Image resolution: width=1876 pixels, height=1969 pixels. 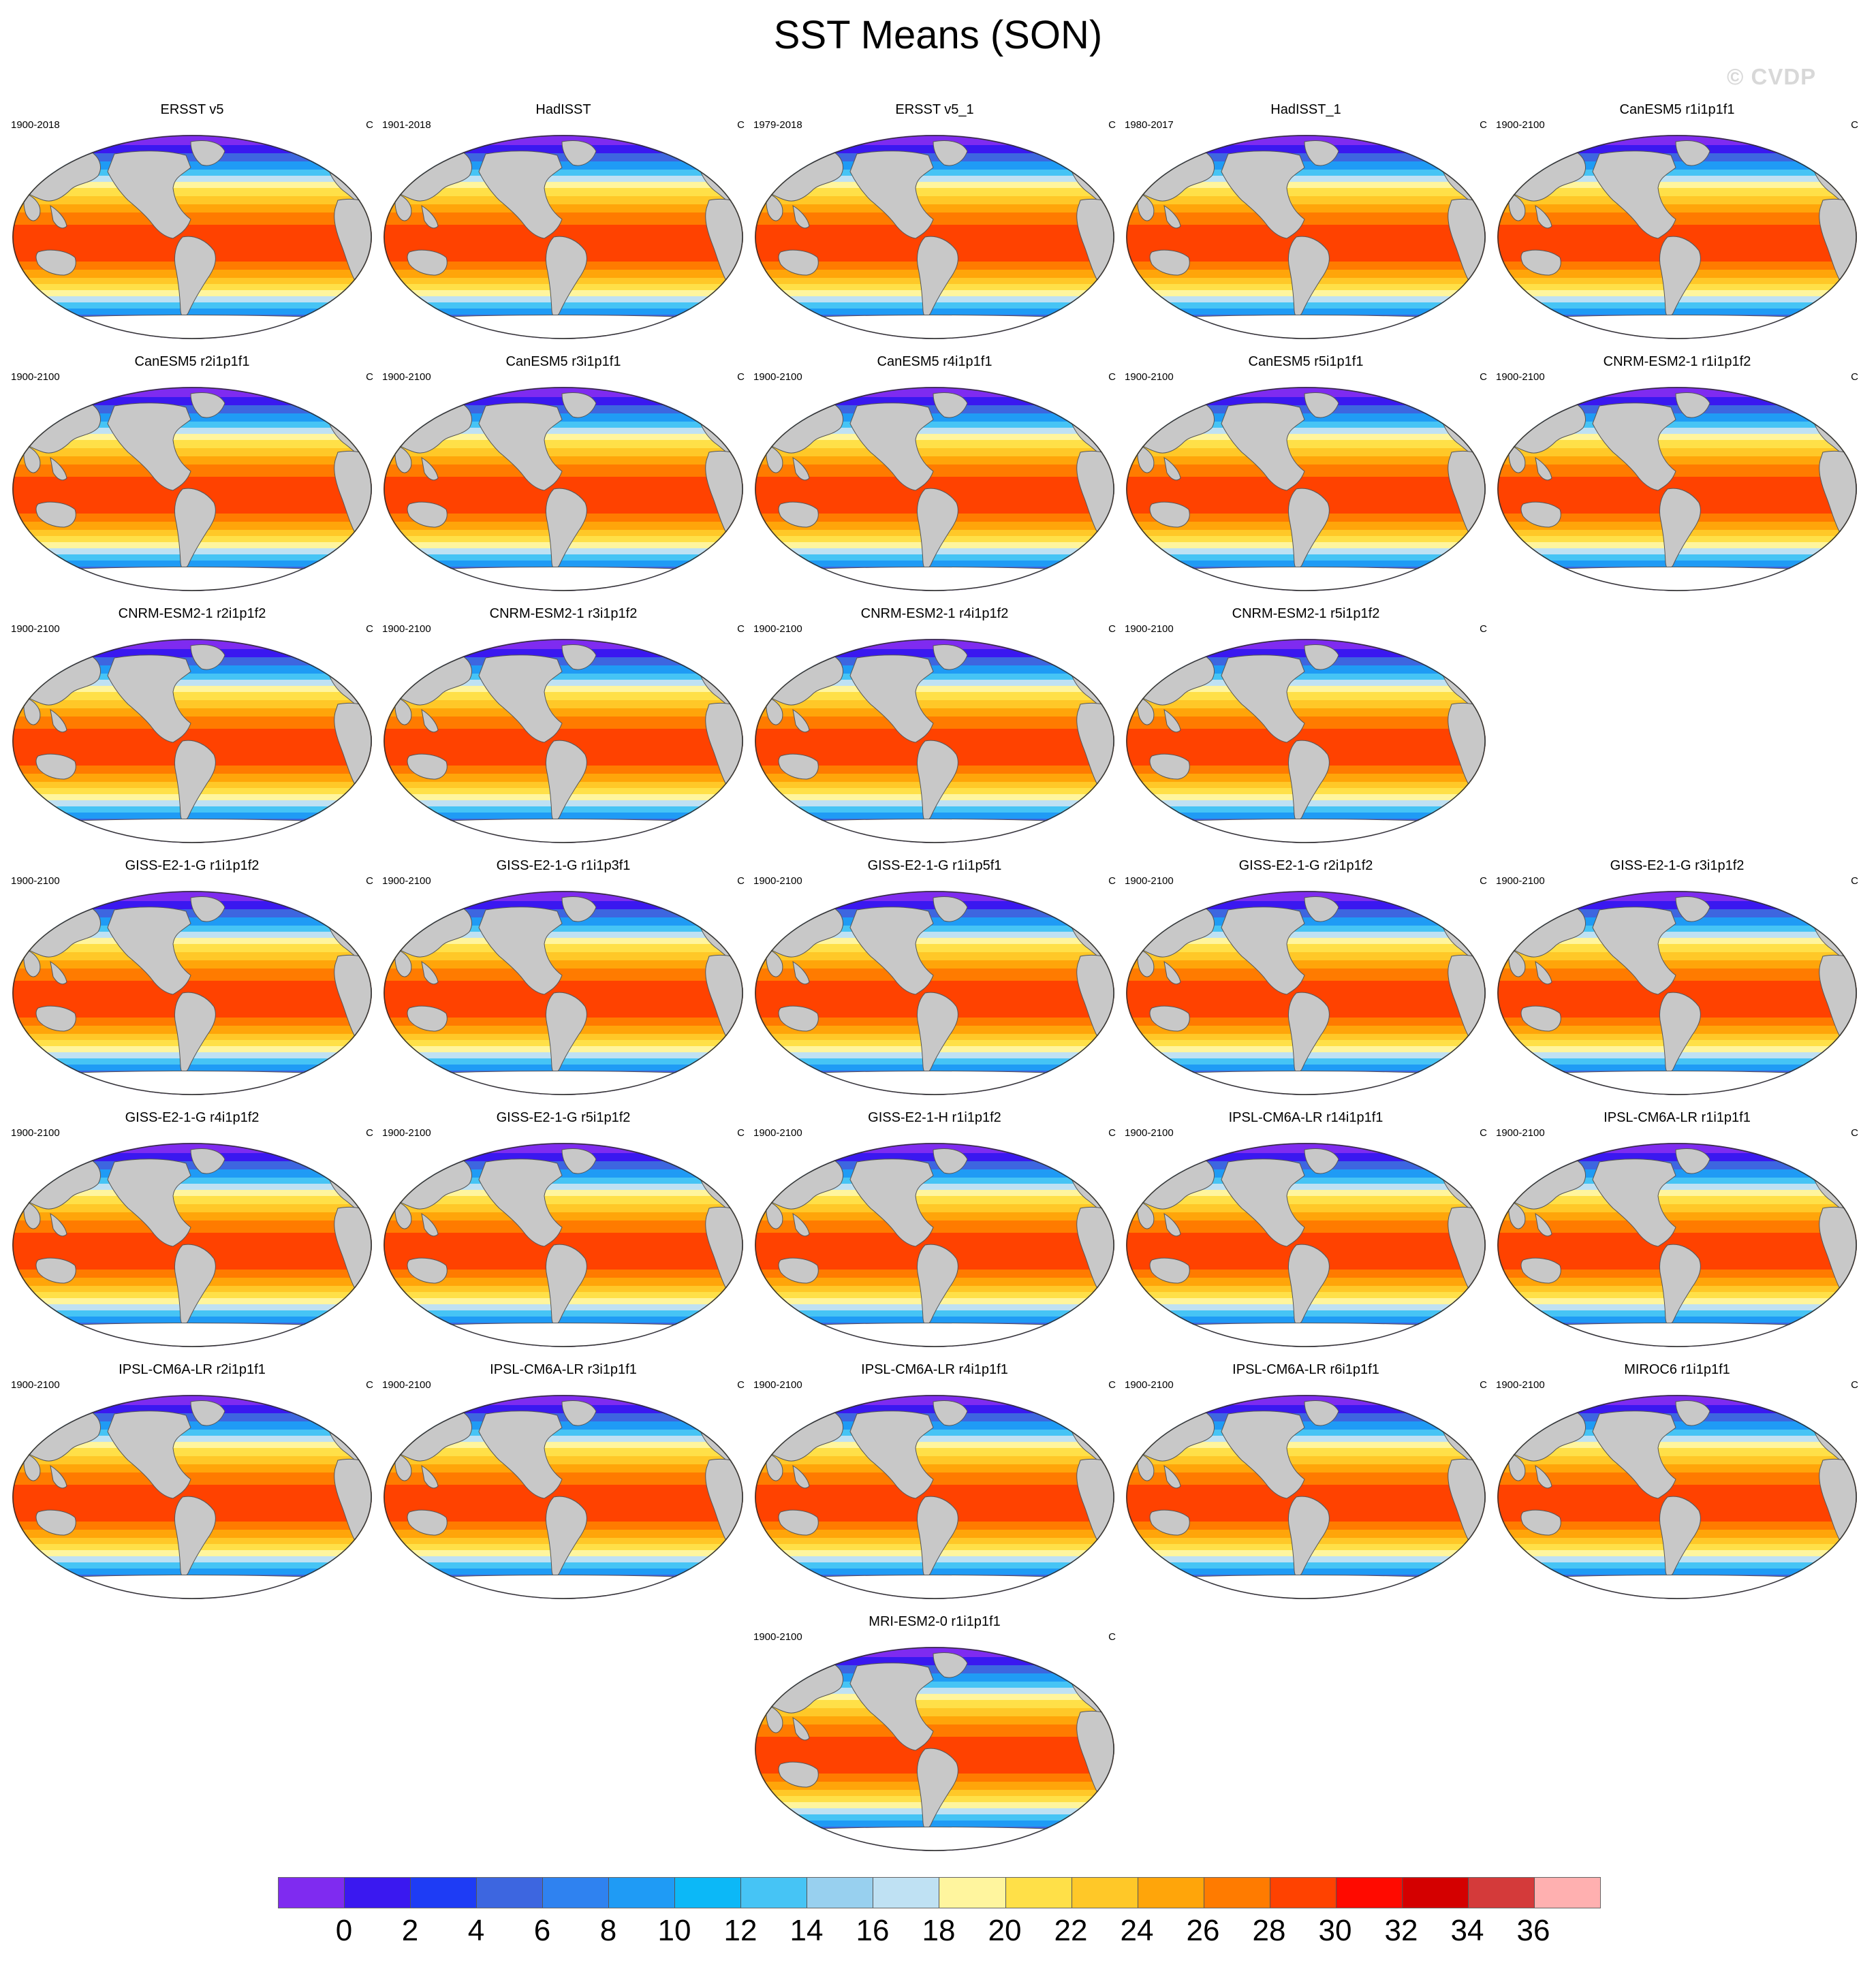 I want to click on panel-title: GISS-E2-1-G r5i1p1f2, so click(x=563, y=1117).